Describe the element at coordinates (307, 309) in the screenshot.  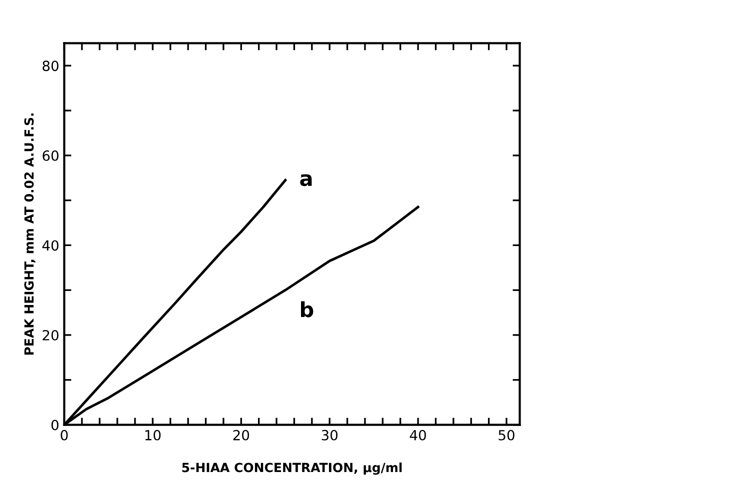
I see `series-label: b` at that location.